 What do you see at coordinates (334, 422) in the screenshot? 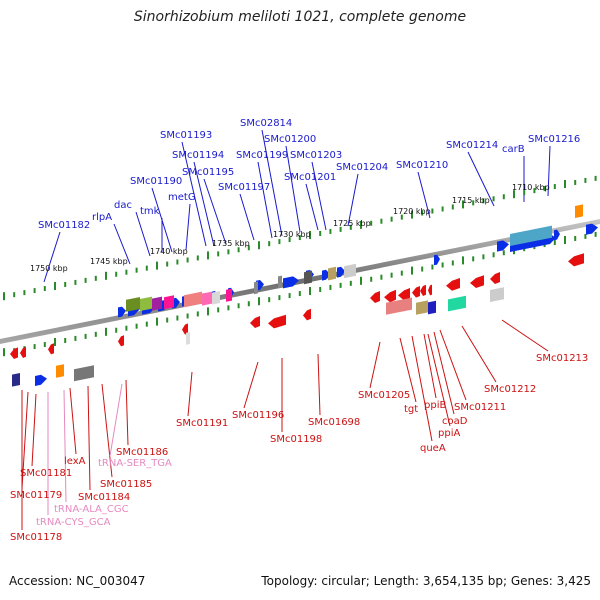
I see `reverse-gene-label: SMc01698` at bounding box center [334, 422].